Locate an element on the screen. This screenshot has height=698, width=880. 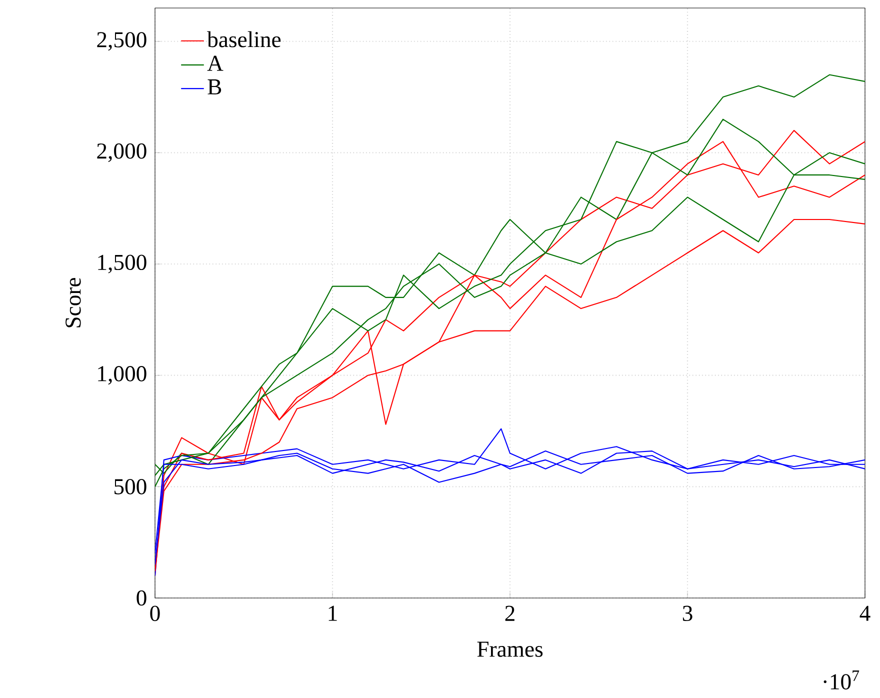
x-tick-label: 4 is located at coordinates (865, 613).